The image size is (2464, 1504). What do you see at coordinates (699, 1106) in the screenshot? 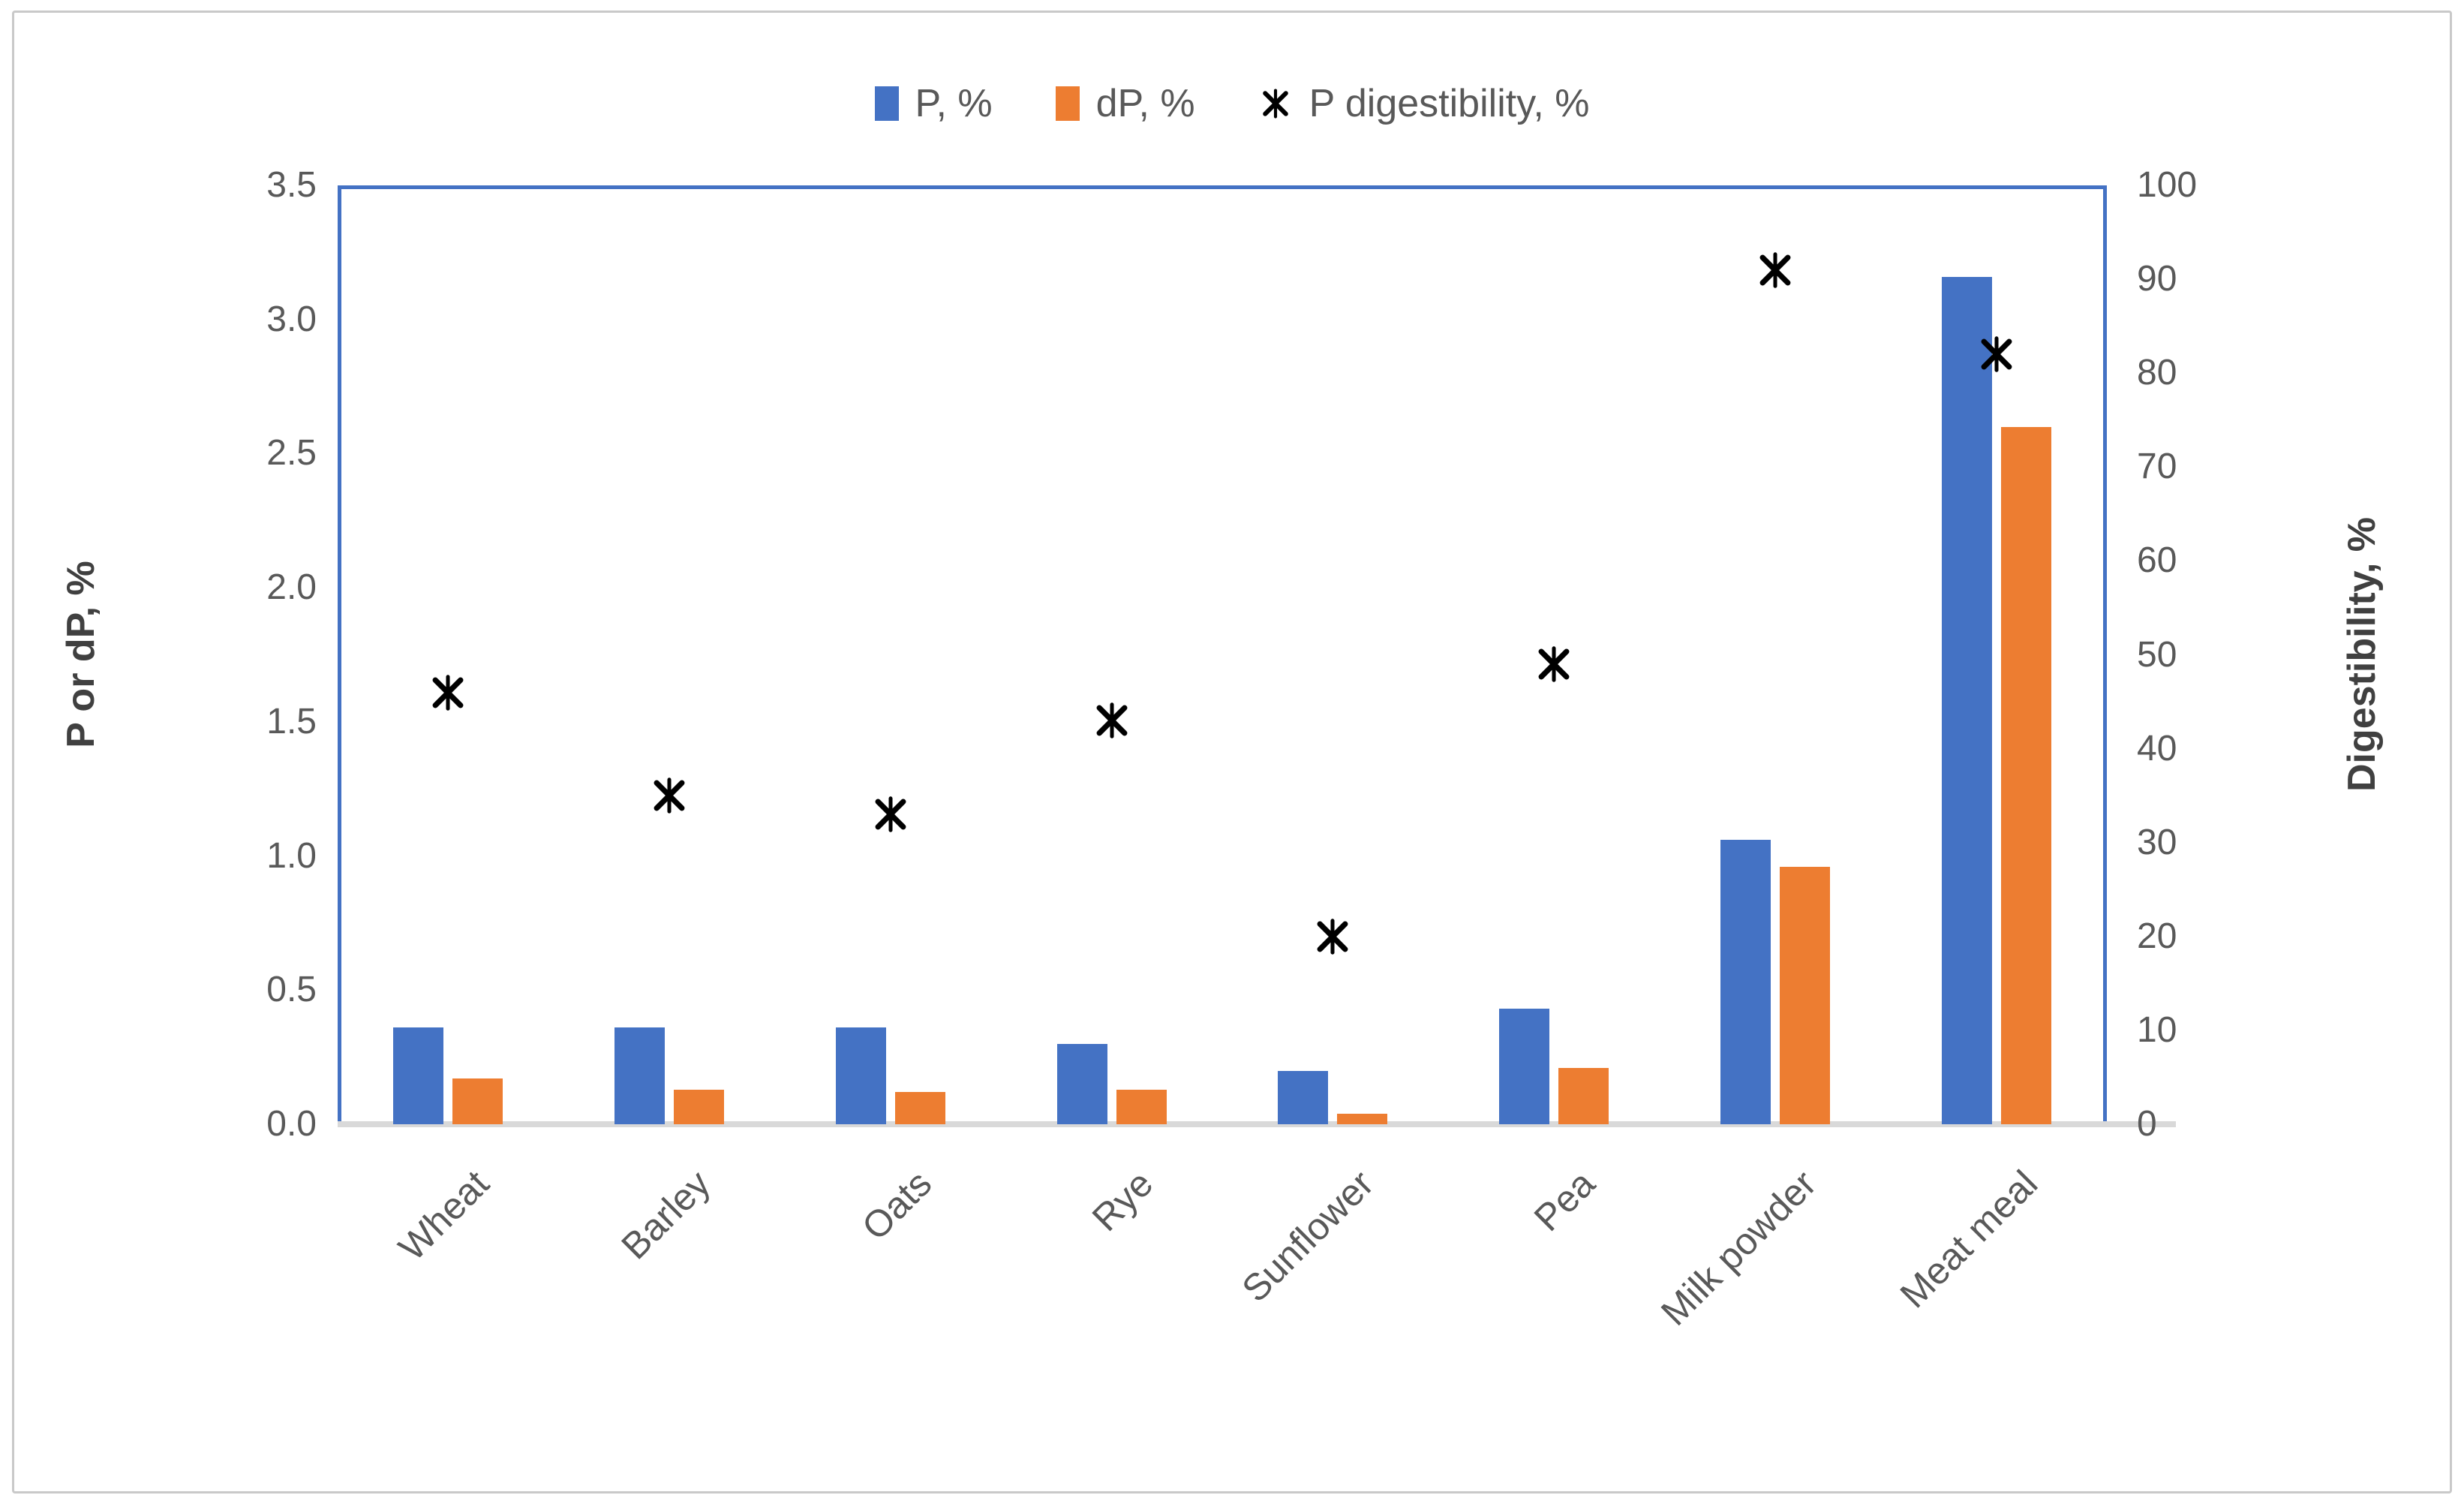
I see `bar-dp-barley` at bounding box center [699, 1106].